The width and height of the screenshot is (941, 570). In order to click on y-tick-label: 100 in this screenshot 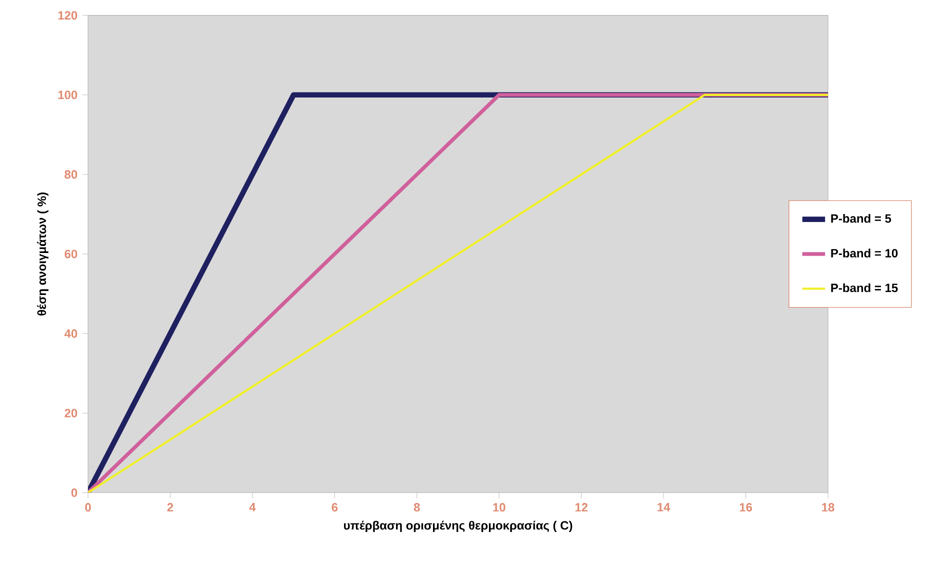, I will do `click(68, 95)`.